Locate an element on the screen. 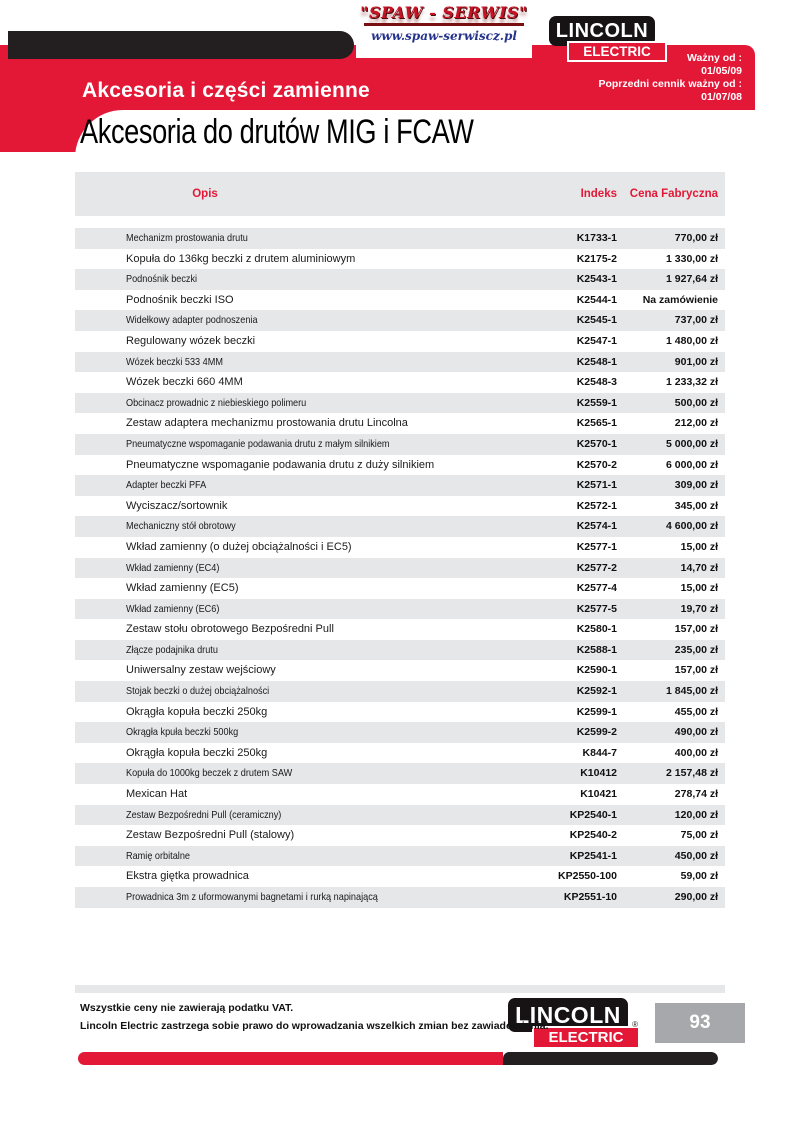 This screenshot has height=1131, width=800. row-price: 235,00 zł is located at coordinates (696, 649).